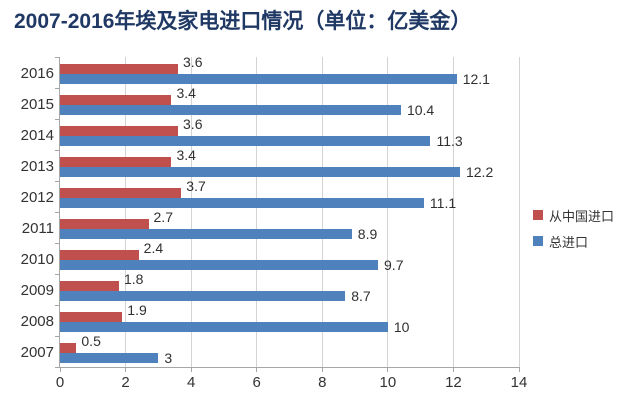 The width and height of the screenshot is (631, 401). Describe the element at coordinates (119, 69) in the screenshot. I see `bar-china-2016` at that location.